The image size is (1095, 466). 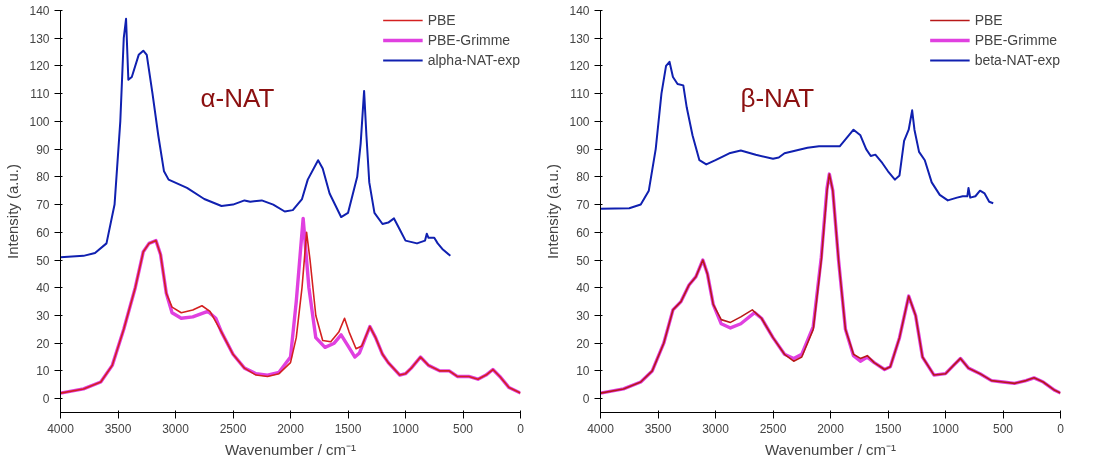 I want to click on legend-label: alpha-NAT-exp, so click(x=473, y=60).